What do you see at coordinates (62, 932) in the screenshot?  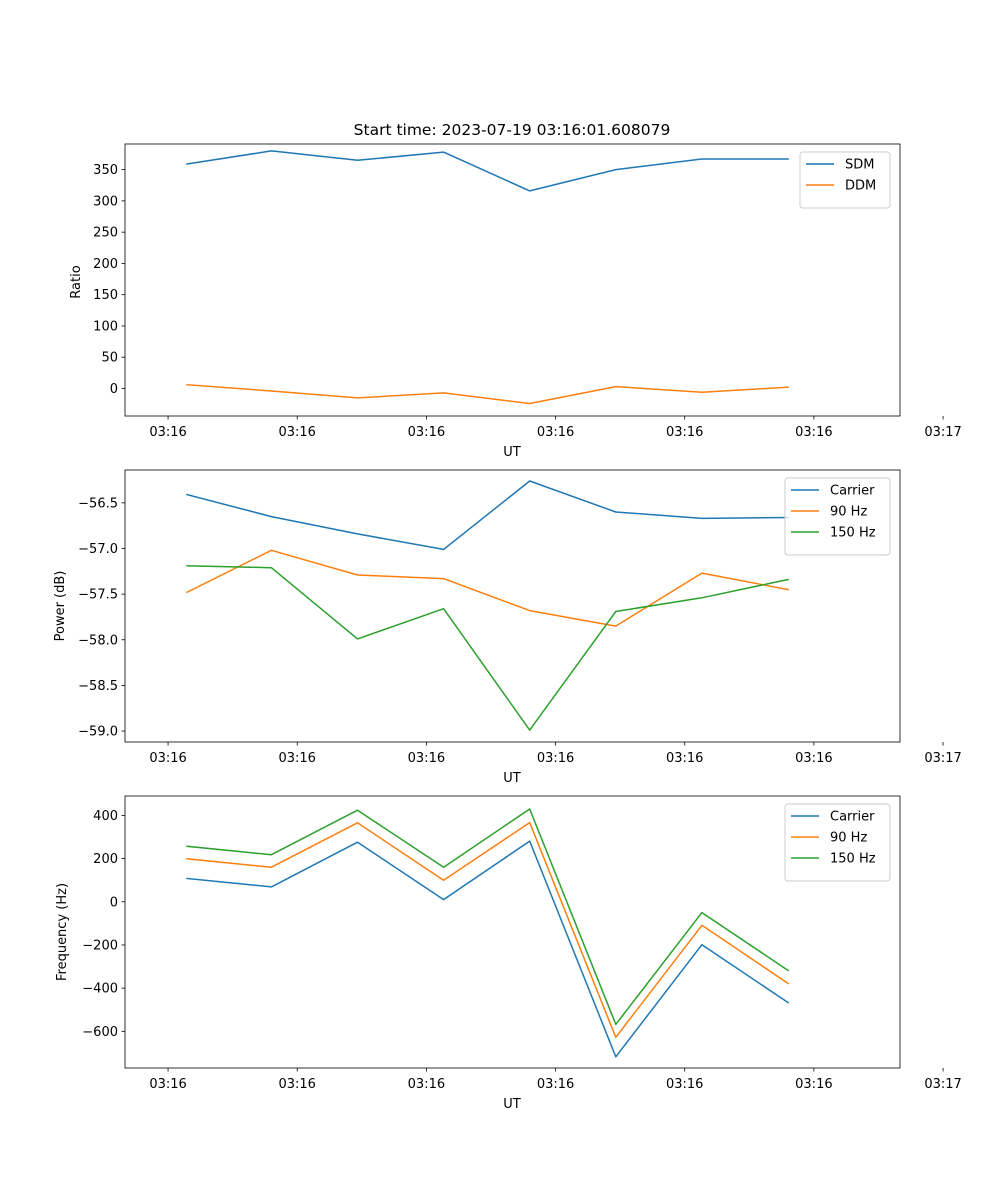 I see `y-axis-label: Frequency (Hz)` at bounding box center [62, 932].